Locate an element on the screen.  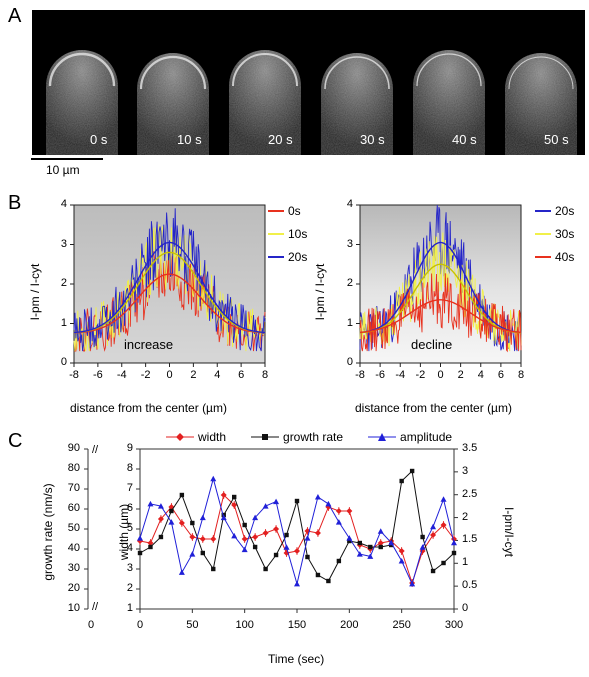
fit-curve-40s is located at coordinates (440, 316).